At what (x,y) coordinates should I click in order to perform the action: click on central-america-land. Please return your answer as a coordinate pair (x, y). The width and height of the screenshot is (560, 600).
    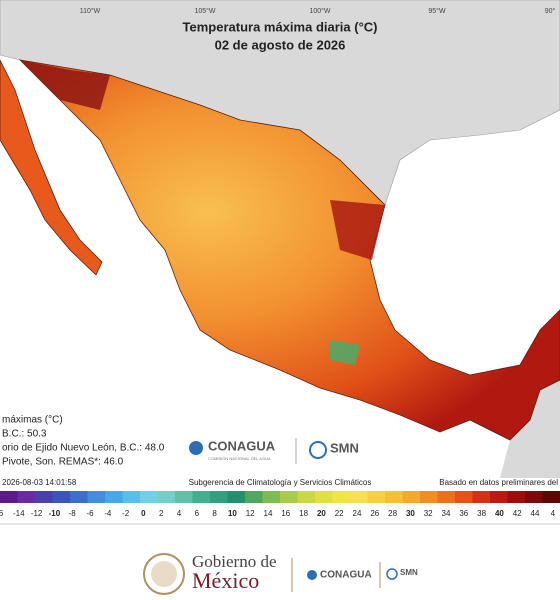
    Looking at the image, I should click on (530, 429).